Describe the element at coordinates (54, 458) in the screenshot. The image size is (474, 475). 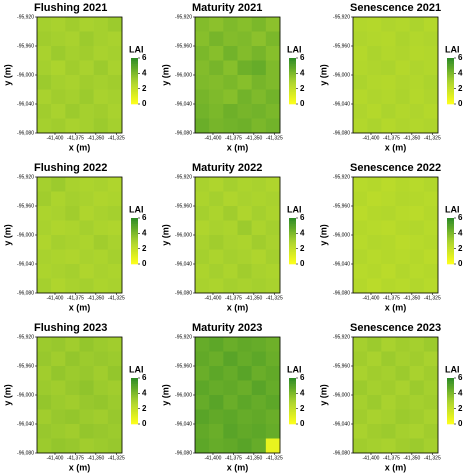
I see `x-tick-label: -41,400` at that location.